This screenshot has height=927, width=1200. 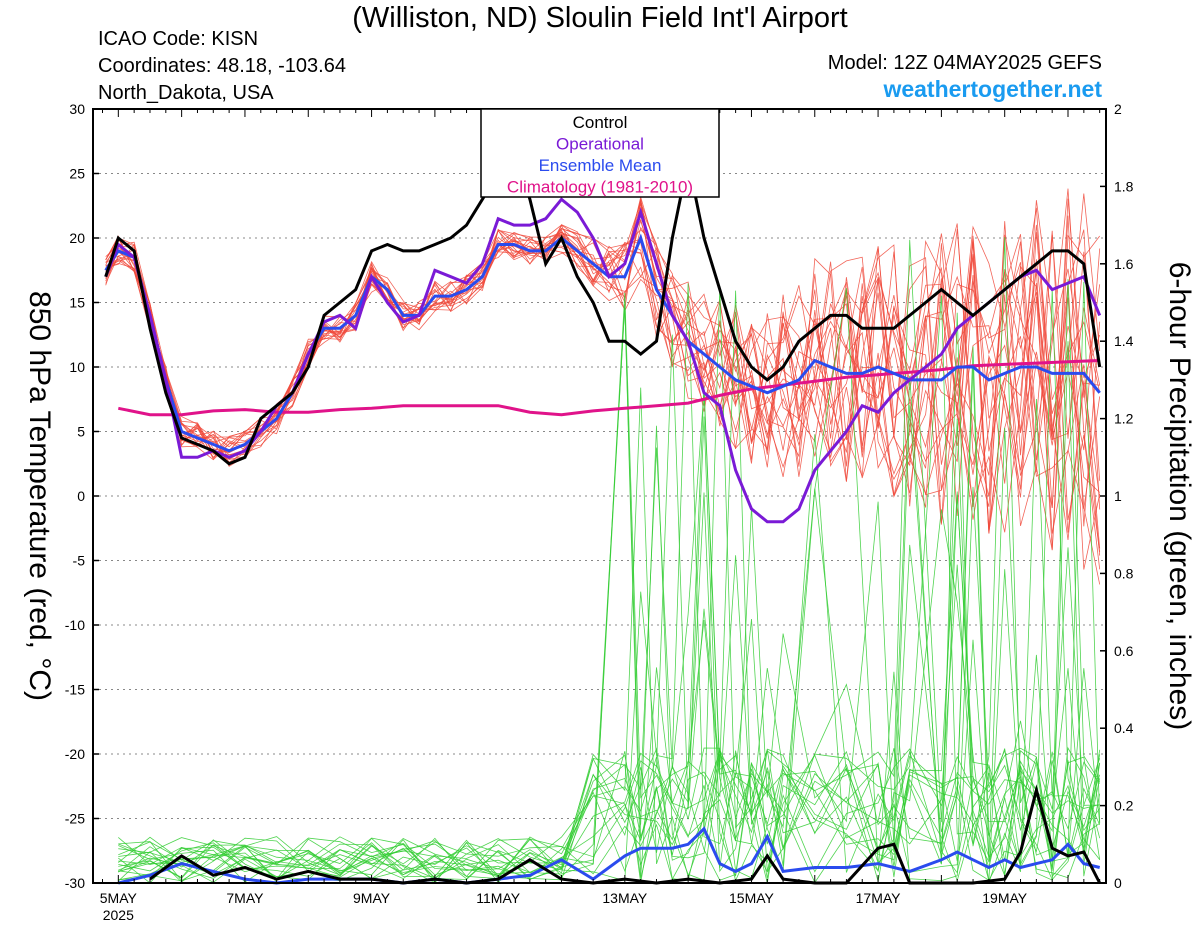 What do you see at coordinates (77, 367) in the screenshot?
I see `y-tick-label: 10` at bounding box center [77, 367].